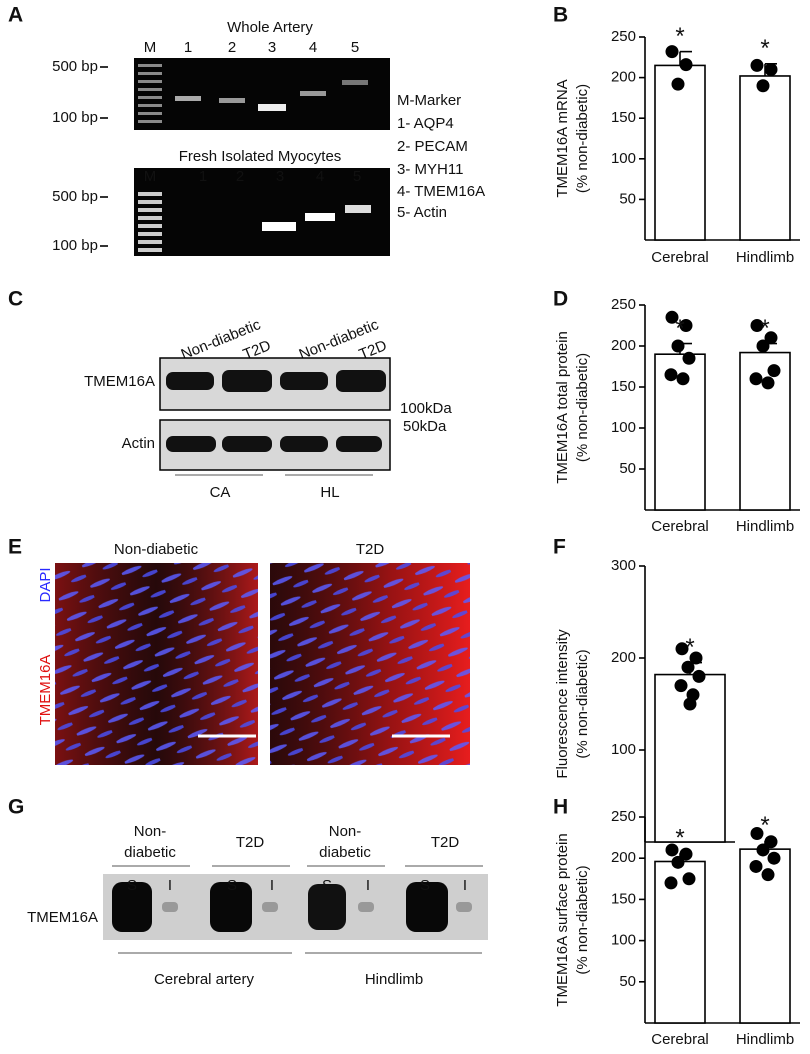 The width and height of the screenshot is (810, 1054). What do you see at coordinates (45, 584) in the screenshot?
I see `stain-label: DAPI` at bounding box center [45, 584].